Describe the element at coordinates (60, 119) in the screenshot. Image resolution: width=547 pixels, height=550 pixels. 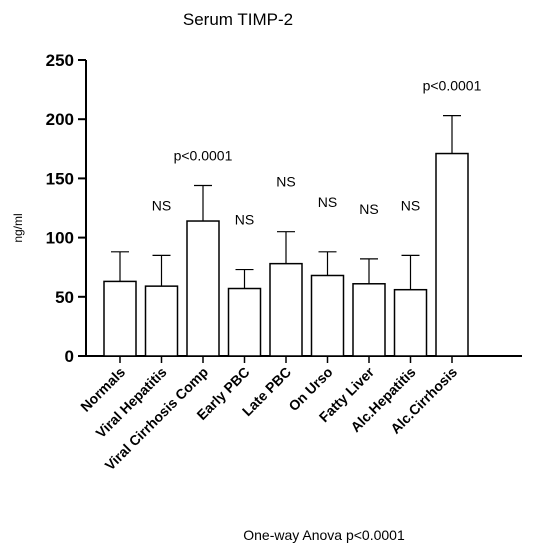
I see `y-tick-label: 200` at that location.